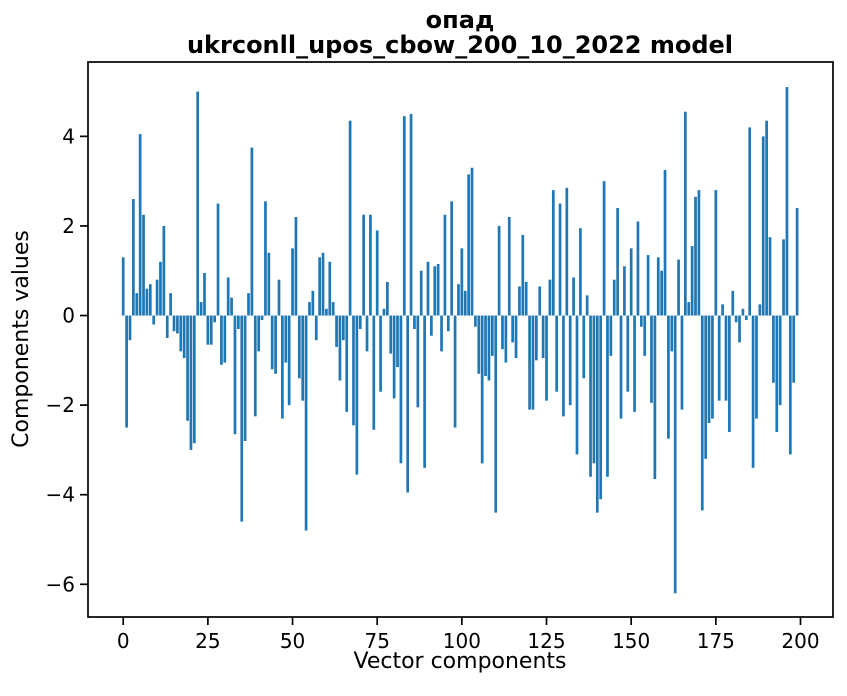 This screenshot has width=847, height=696. Describe the element at coordinates (800, 641) in the screenshot. I see `x-tick-label-200: 200` at that location.